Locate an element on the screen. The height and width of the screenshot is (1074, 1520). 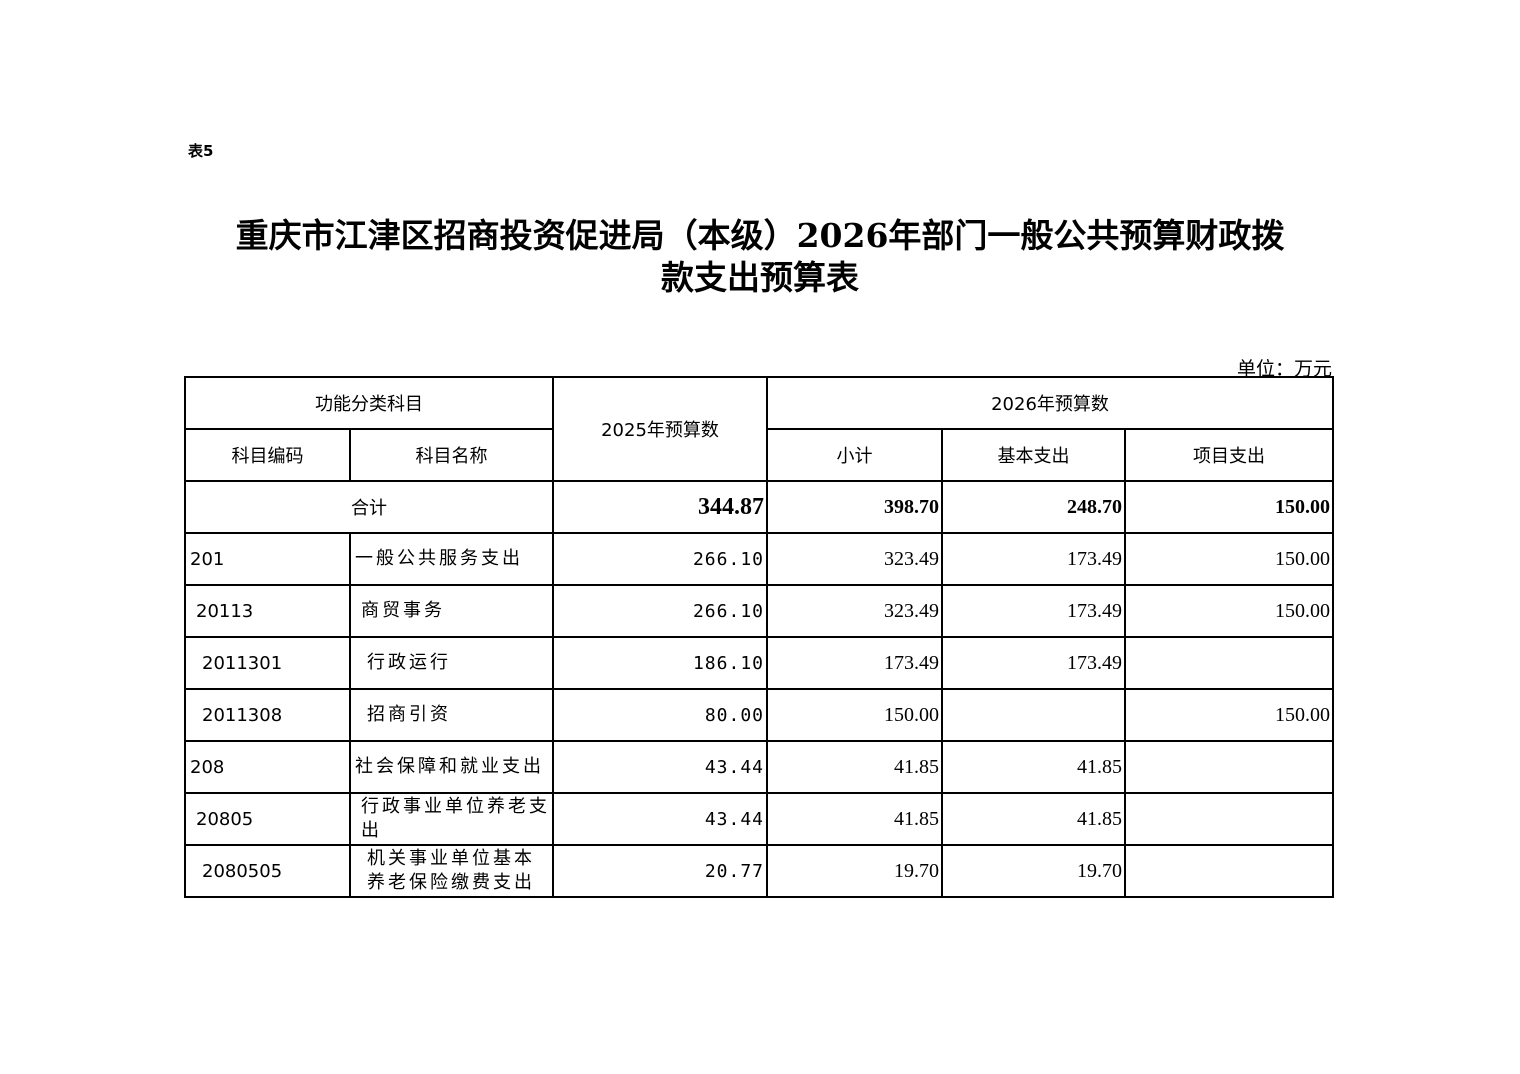
header-functional-category: 功能分类科目 is located at coordinates (369, 403).